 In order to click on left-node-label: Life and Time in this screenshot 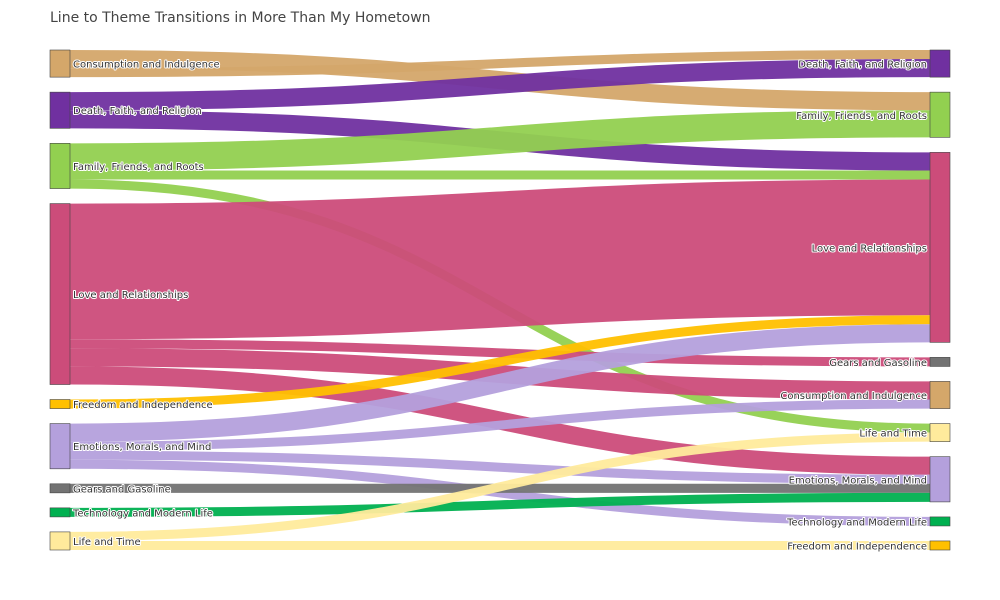, I will do `click(107, 542)`.